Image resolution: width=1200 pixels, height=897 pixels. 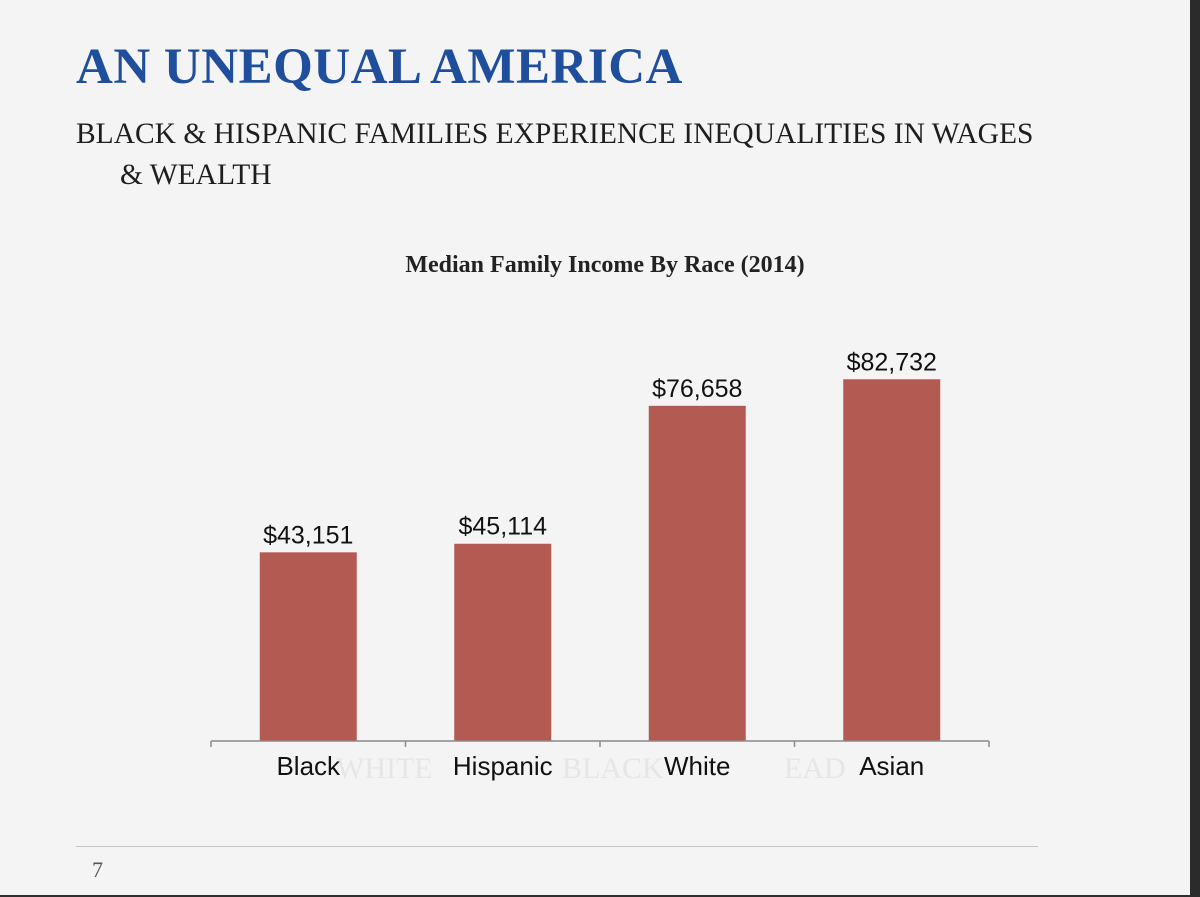 What do you see at coordinates (1195, 448) in the screenshot?
I see `window-edge` at bounding box center [1195, 448].